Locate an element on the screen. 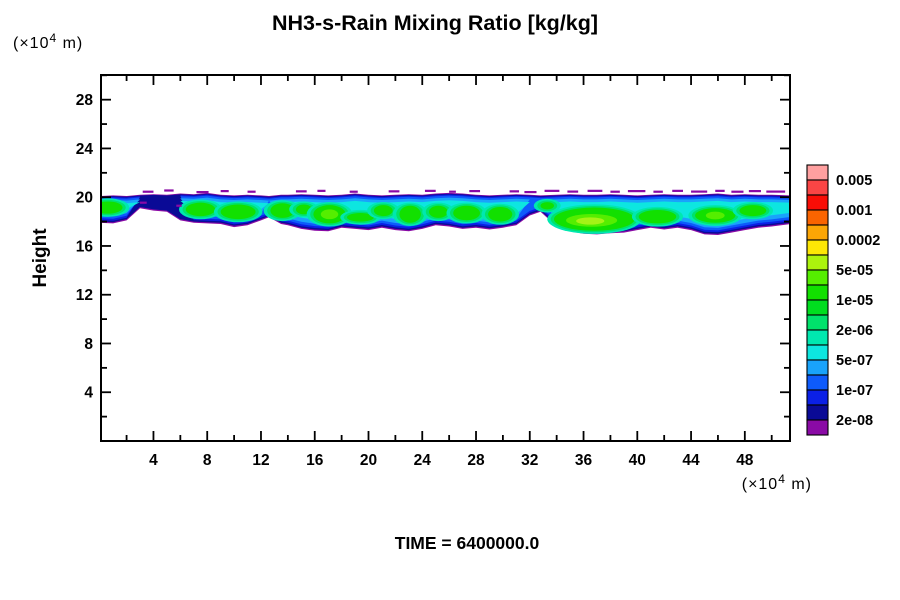  x-tick-label: 36 is located at coordinates (584, 460).